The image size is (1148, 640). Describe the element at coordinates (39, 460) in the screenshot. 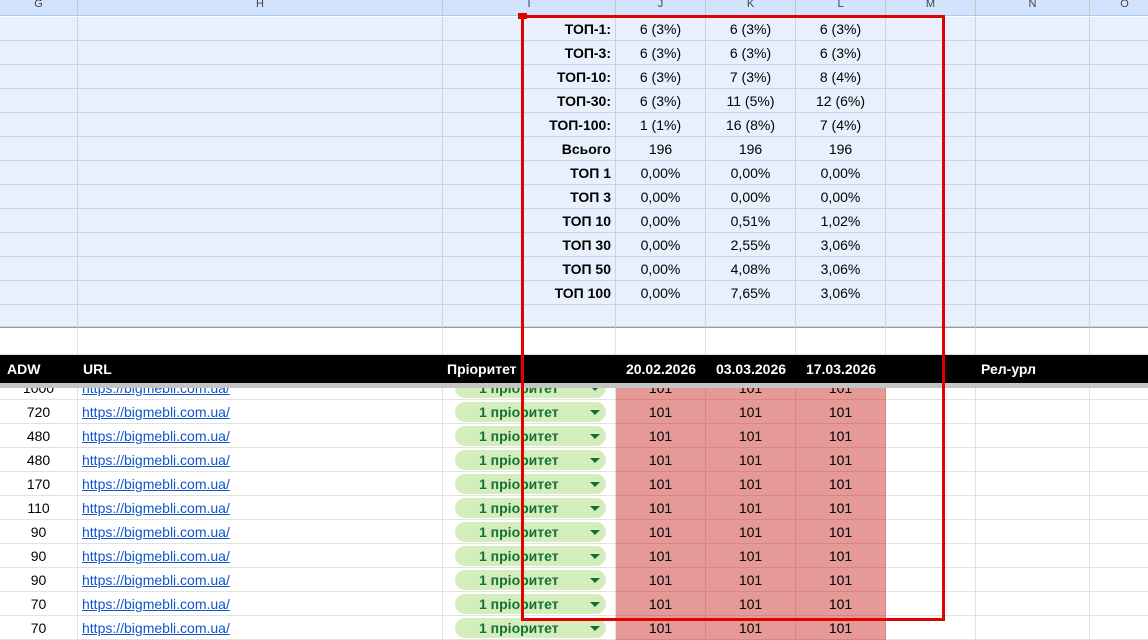

I see `adw-value: 480` at that location.